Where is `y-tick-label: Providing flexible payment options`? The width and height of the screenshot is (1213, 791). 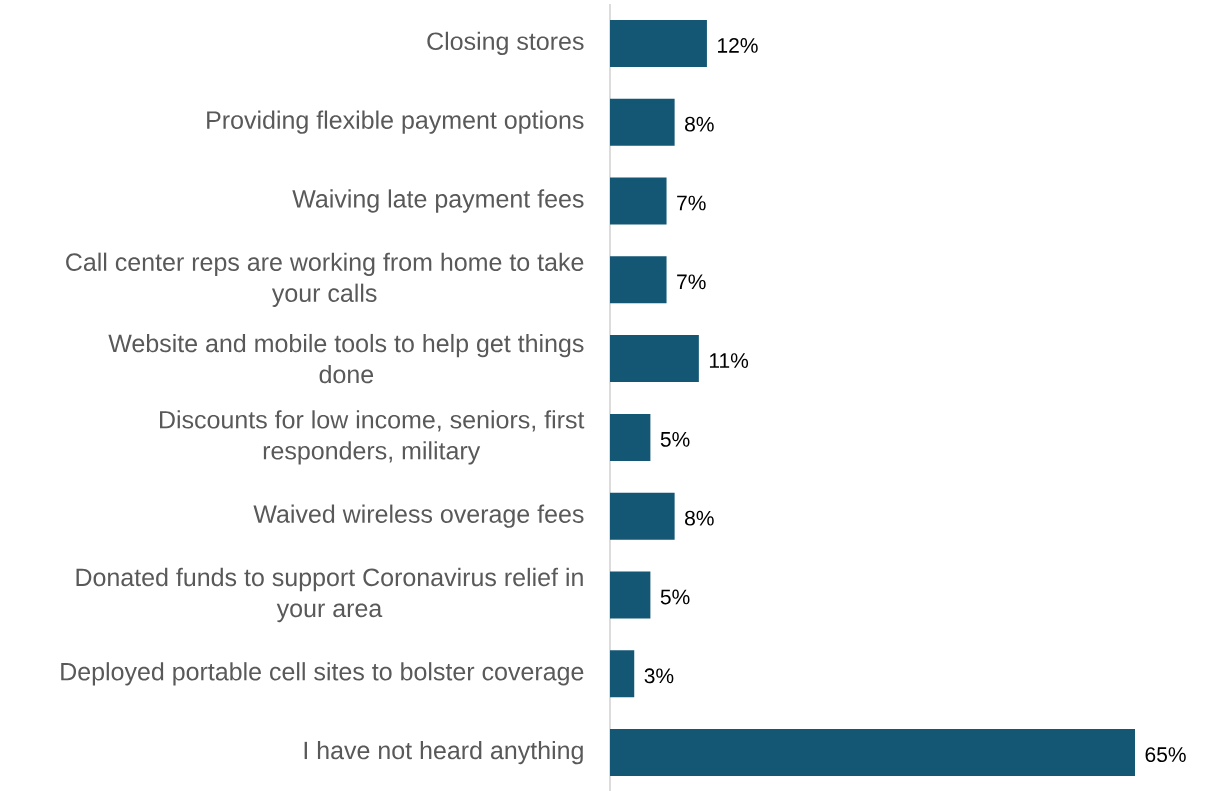 y-tick-label: Providing flexible payment options is located at coordinates (395, 122).